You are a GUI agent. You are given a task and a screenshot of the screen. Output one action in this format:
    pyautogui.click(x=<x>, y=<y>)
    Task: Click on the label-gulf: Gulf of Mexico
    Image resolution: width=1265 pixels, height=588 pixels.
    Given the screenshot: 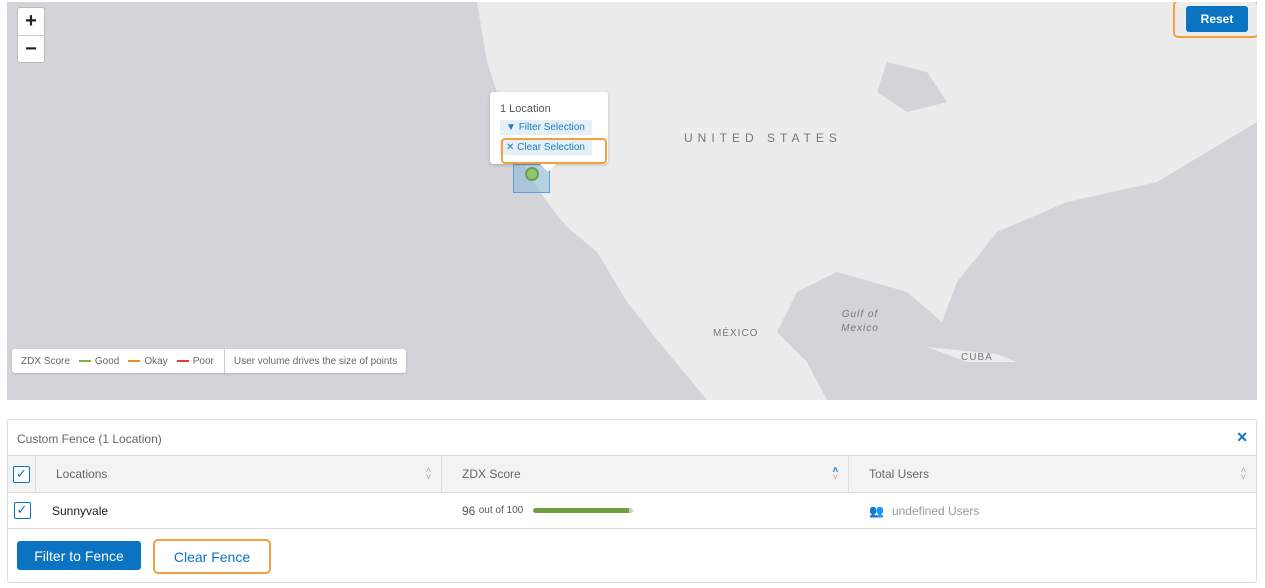 What is the action you would take?
    pyautogui.click(x=860, y=321)
    